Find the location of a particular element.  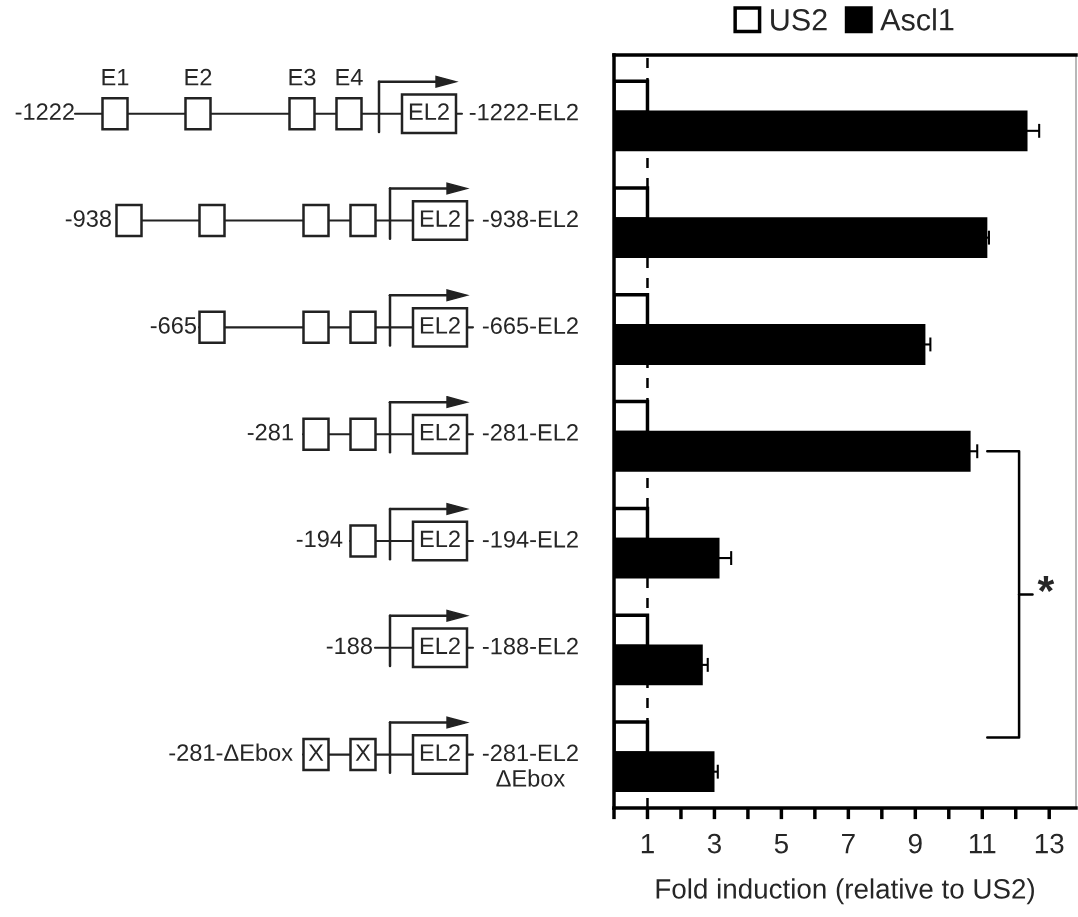

x-tick-label: 5 is located at coordinates (781, 844).